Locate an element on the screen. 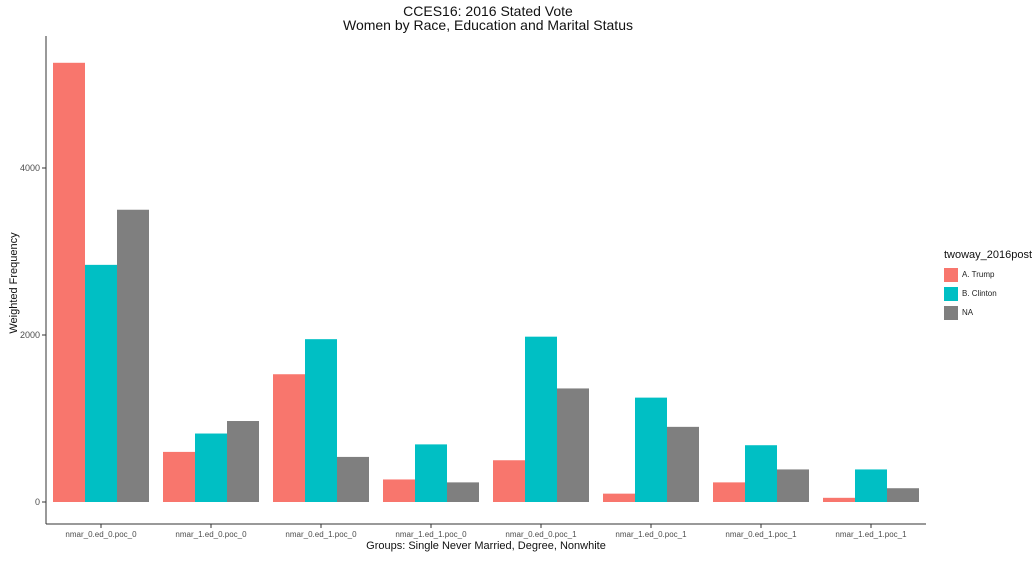  x-tick-label: nmar_0.ed_0.poc_0 is located at coordinates (101, 534).